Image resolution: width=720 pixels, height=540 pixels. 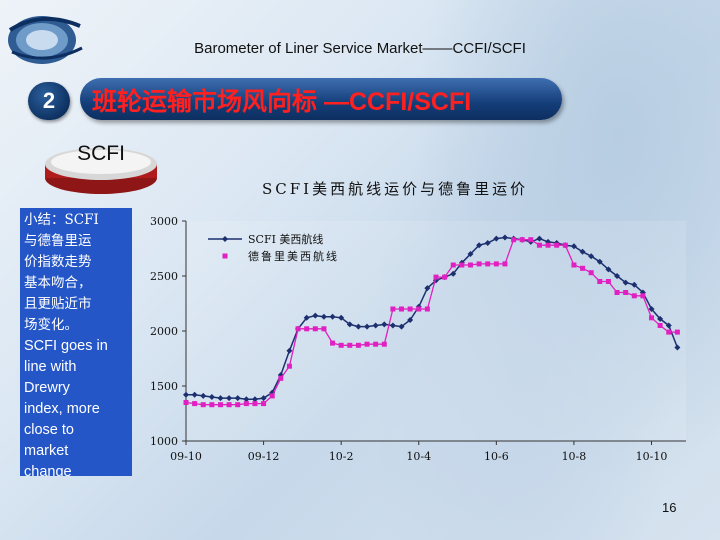 What do you see at coordinates (418, 456) in the screenshot?
I see `x-tick-label: 10-4` at bounding box center [418, 456].